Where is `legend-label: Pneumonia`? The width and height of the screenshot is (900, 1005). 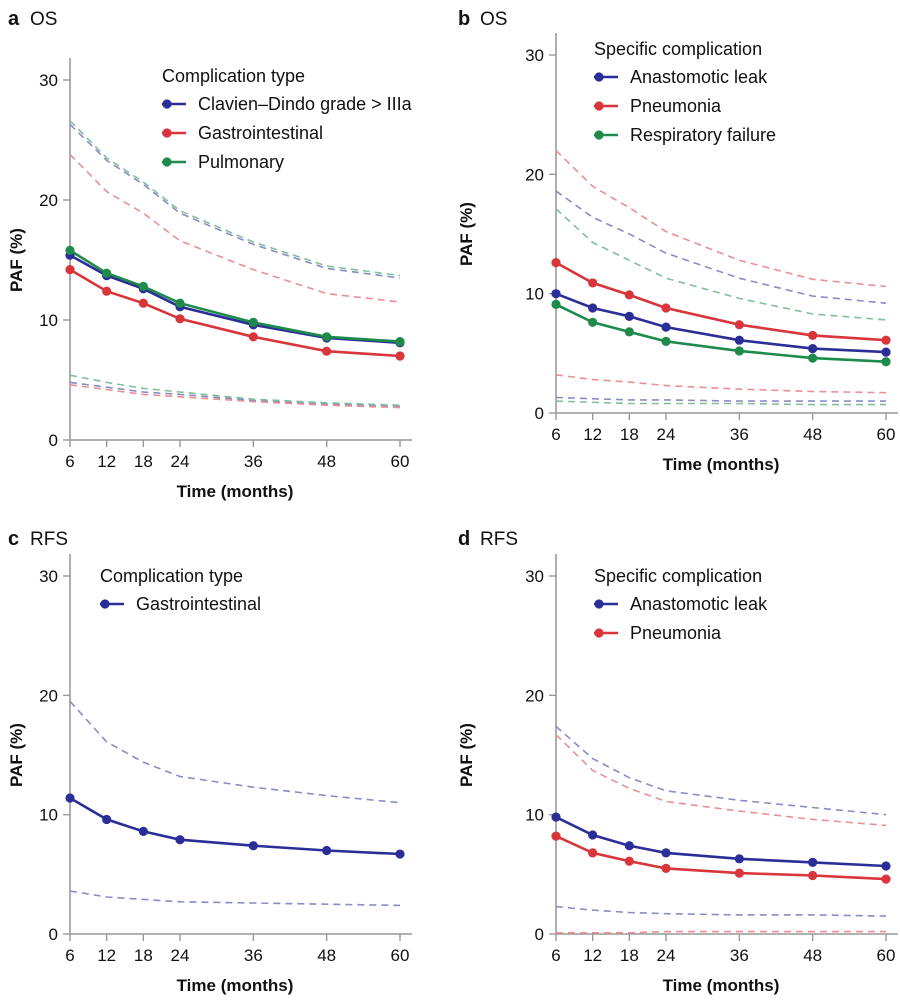 legend-label: Pneumonia is located at coordinates (676, 106).